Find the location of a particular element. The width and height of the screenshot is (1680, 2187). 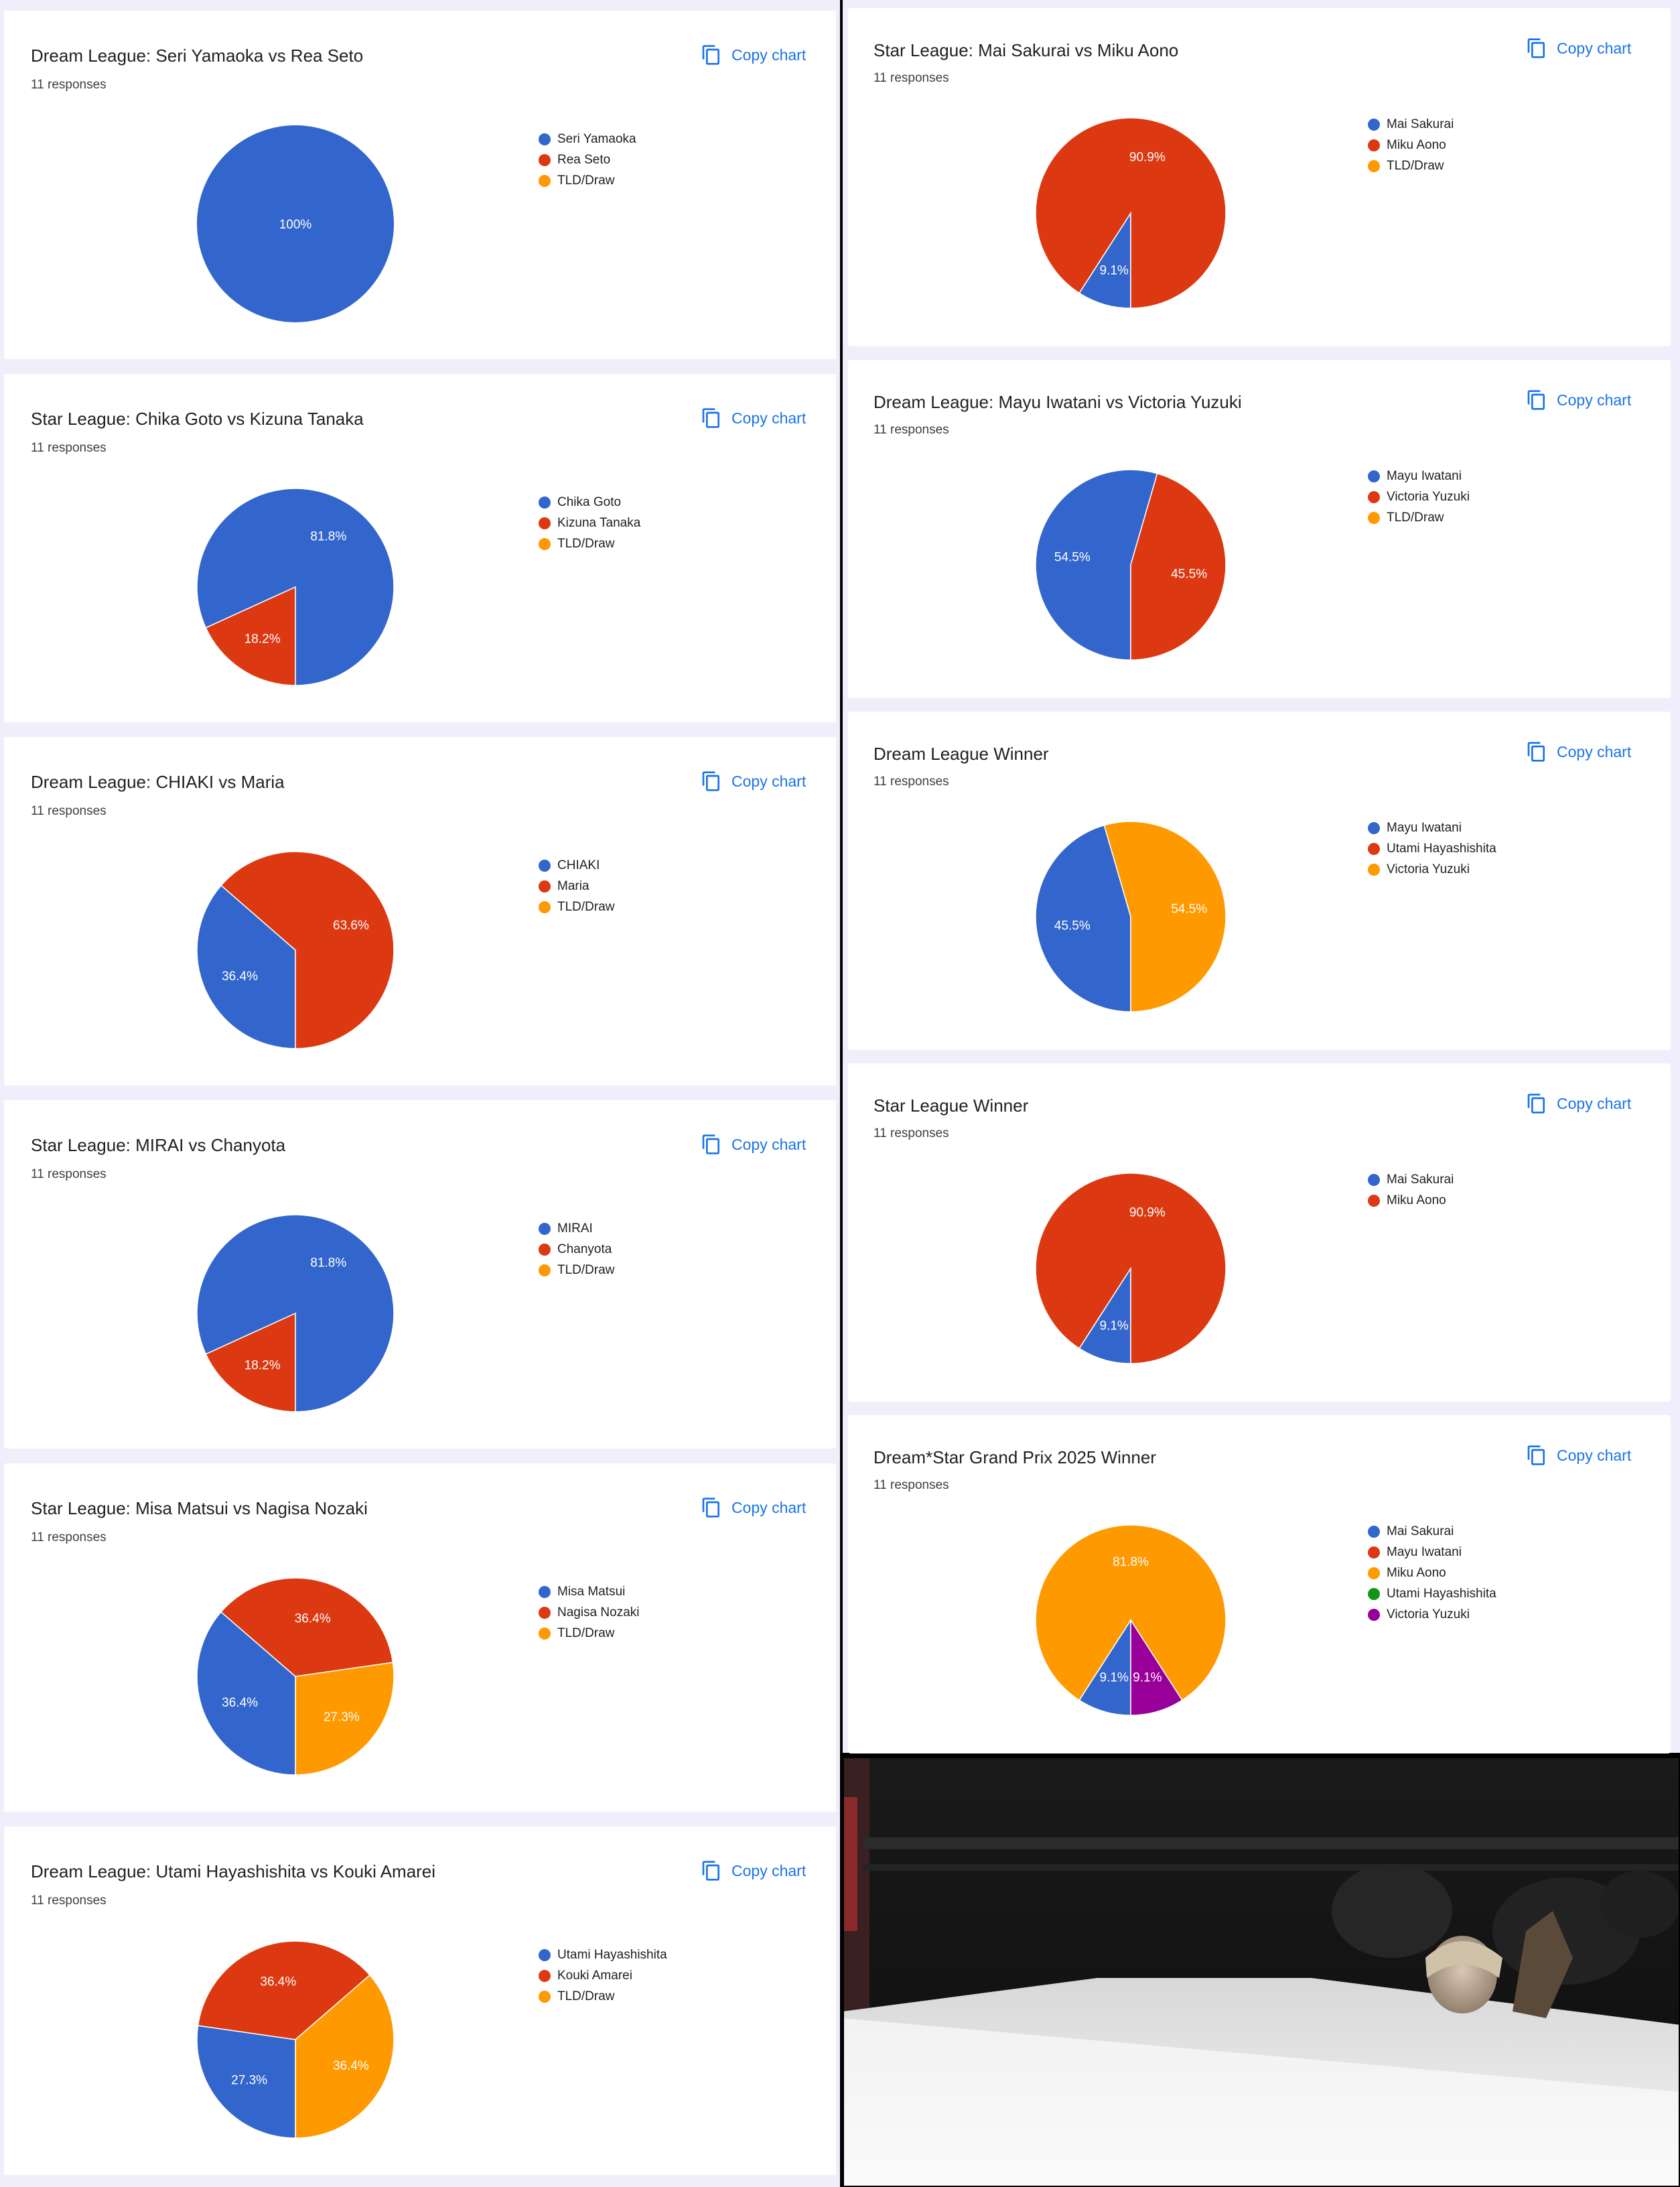

chart-title: Dream*Star Grand Prix 2025 Winner is located at coordinates (1014, 1457).